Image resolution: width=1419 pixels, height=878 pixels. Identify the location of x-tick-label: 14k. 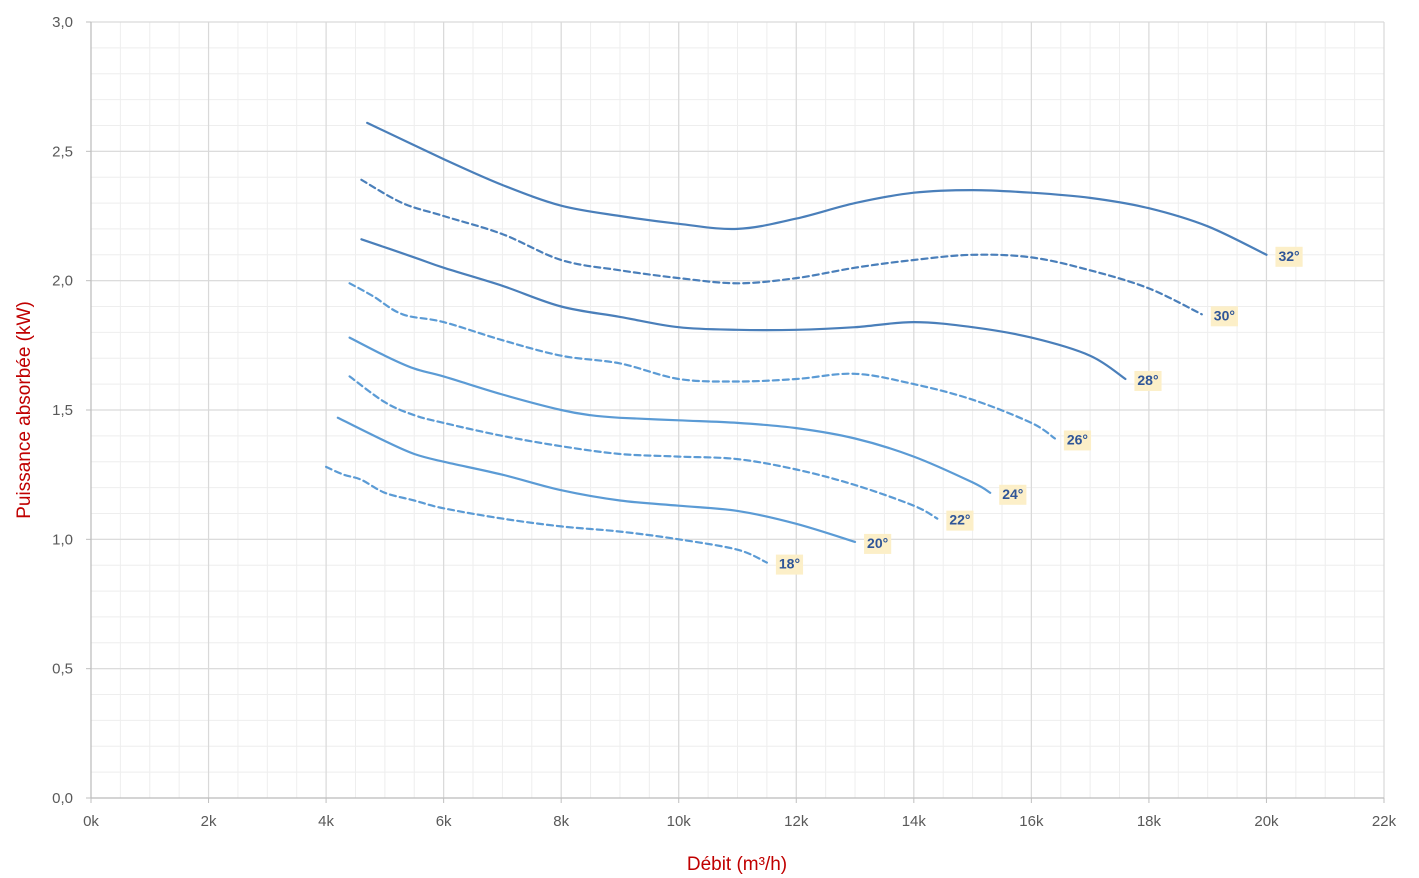
(914, 821).